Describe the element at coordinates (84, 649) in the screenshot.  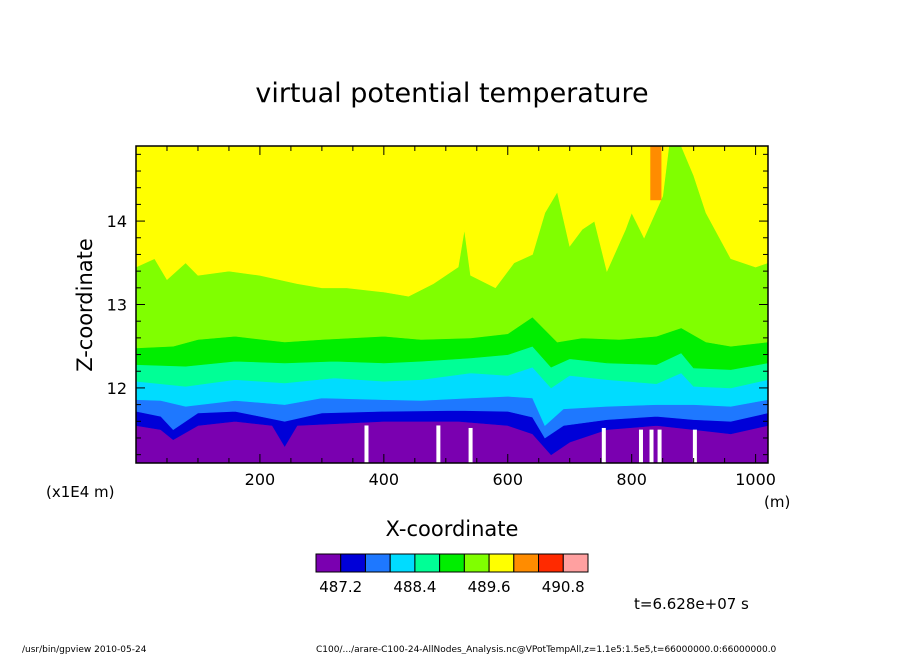
I see `footer-program-date: /usr/bin/gpview 2010-05-24` at that location.